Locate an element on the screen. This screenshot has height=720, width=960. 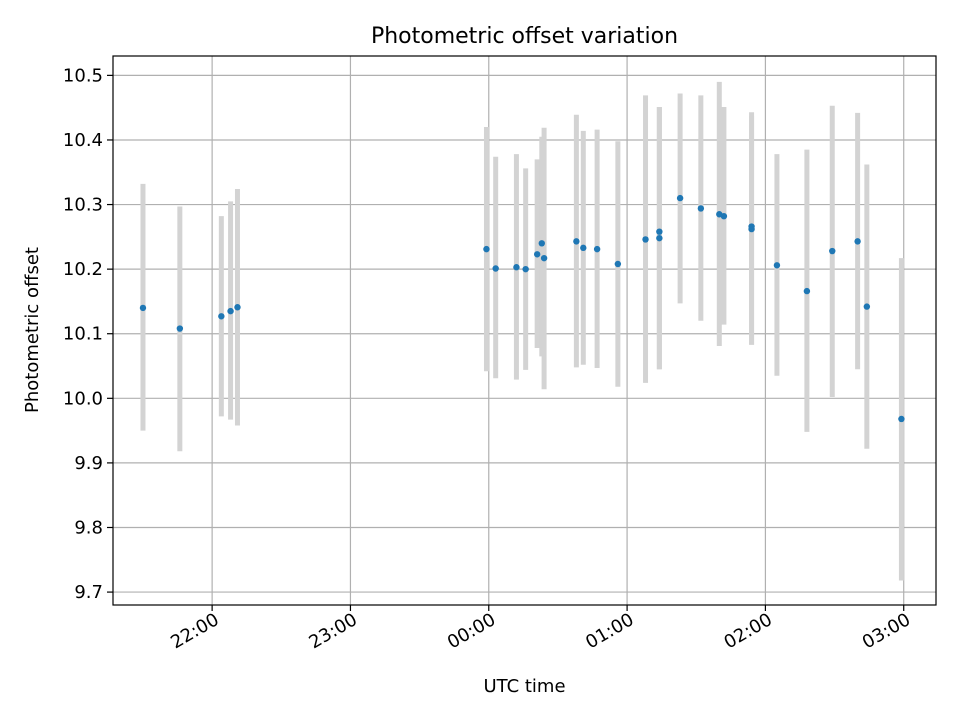
y-axis-label: Photometric offset is located at coordinates (32, 330).